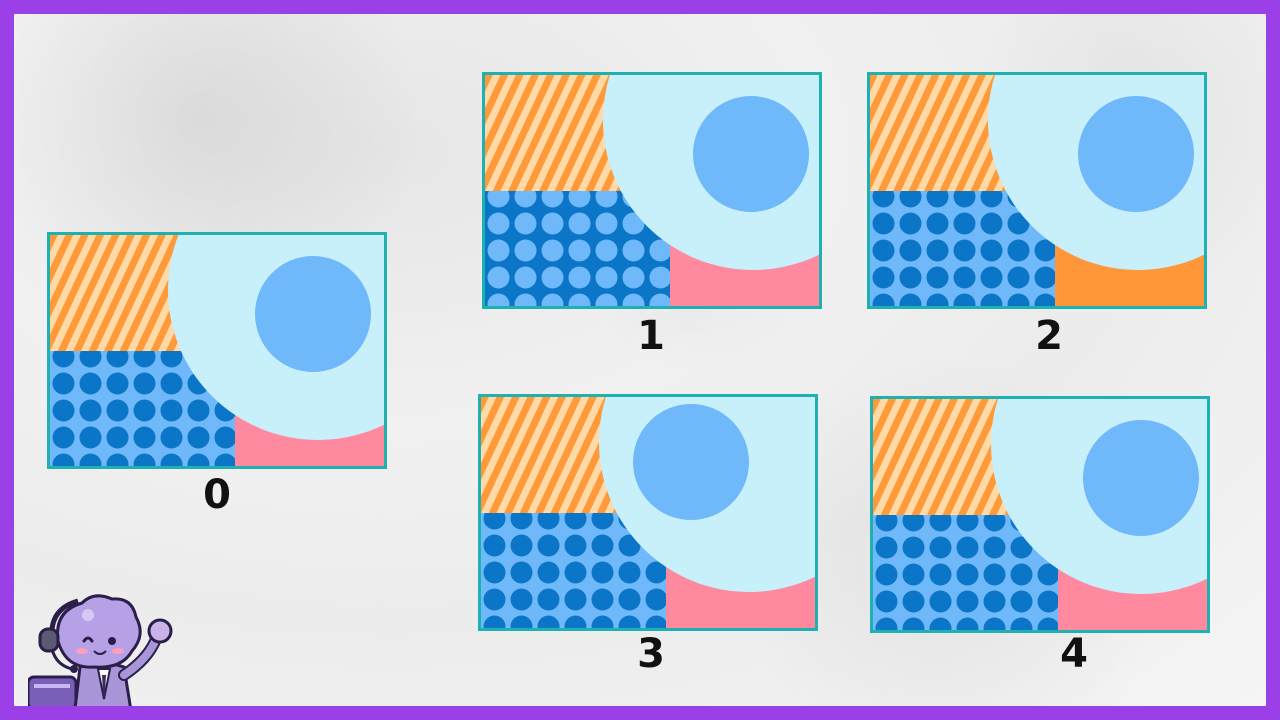 The height and width of the screenshot is (720, 1280). What do you see at coordinates (651, 654) in the screenshot?
I see `option-label-3: 3` at bounding box center [651, 654].